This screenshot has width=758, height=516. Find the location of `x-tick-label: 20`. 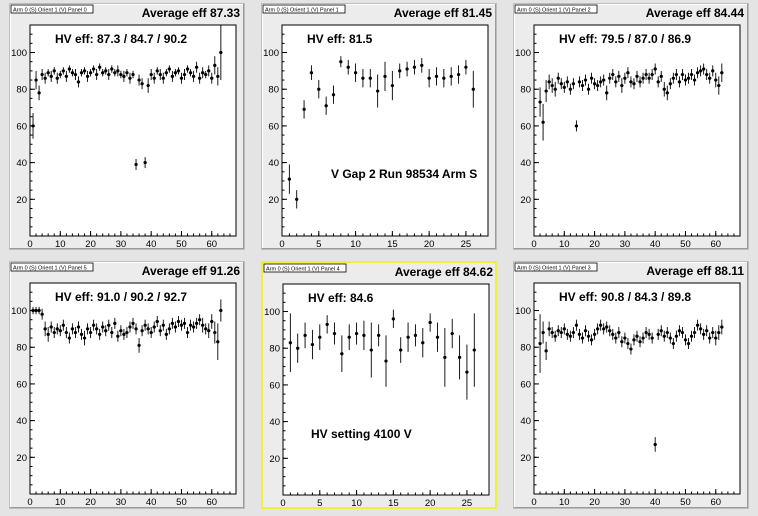

x-tick-label: 20 is located at coordinates (90, 502).